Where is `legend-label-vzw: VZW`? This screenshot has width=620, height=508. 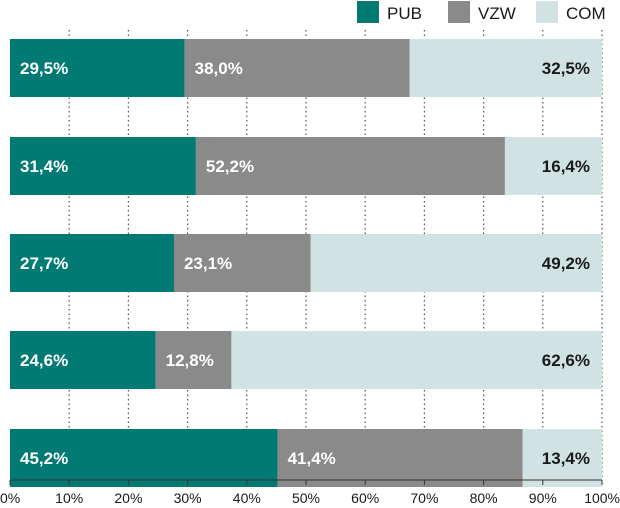 legend-label-vzw: VZW is located at coordinates (497, 13).